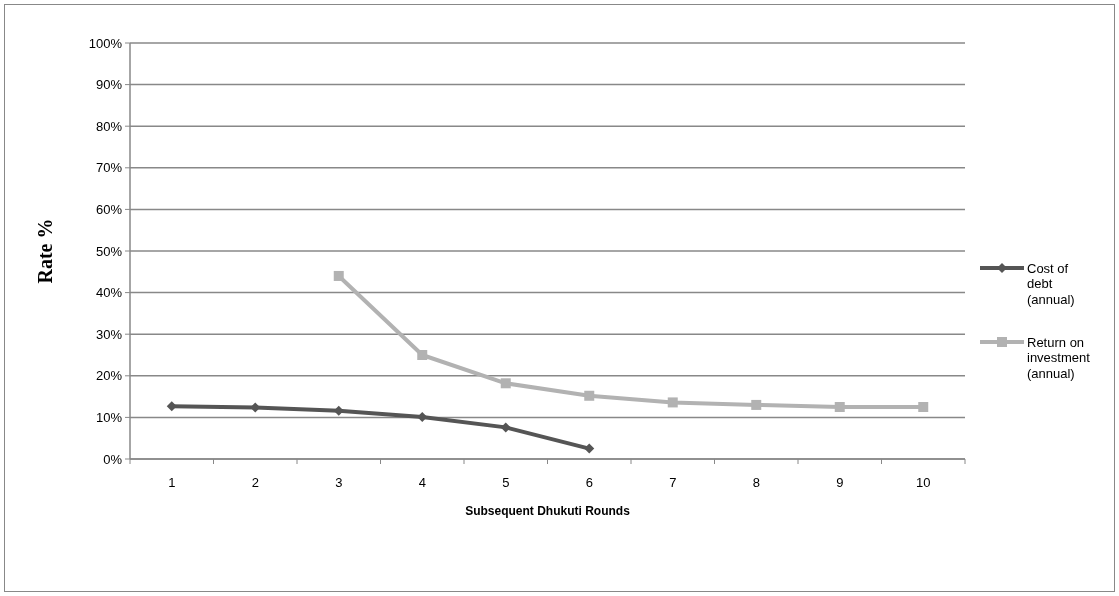 The width and height of the screenshot is (1119, 596). I want to click on y-tick-label: 100%, so click(105, 43).